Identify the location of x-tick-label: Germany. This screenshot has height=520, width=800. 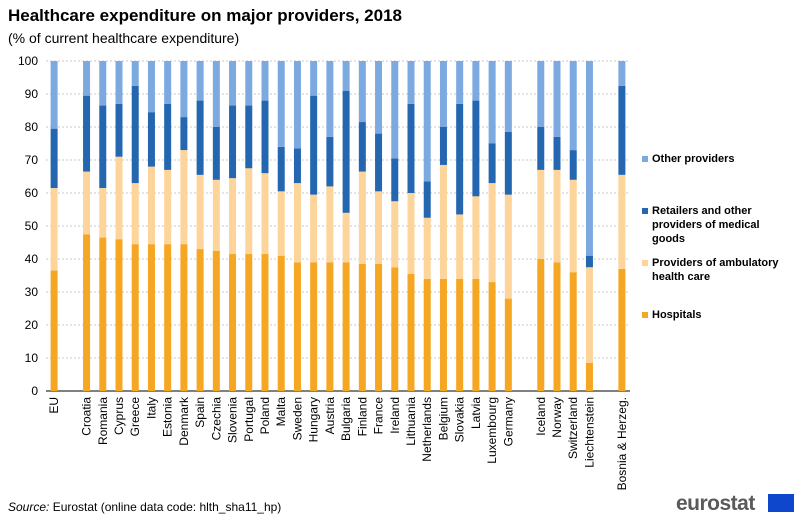
(508, 421).